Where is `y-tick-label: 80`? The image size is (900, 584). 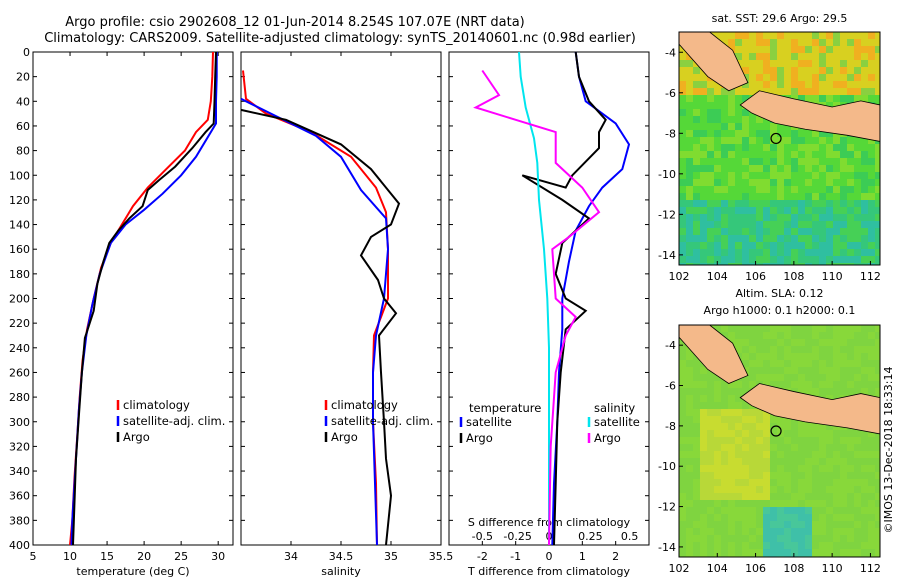
y-tick-label: 80 is located at coordinates (23, 151).